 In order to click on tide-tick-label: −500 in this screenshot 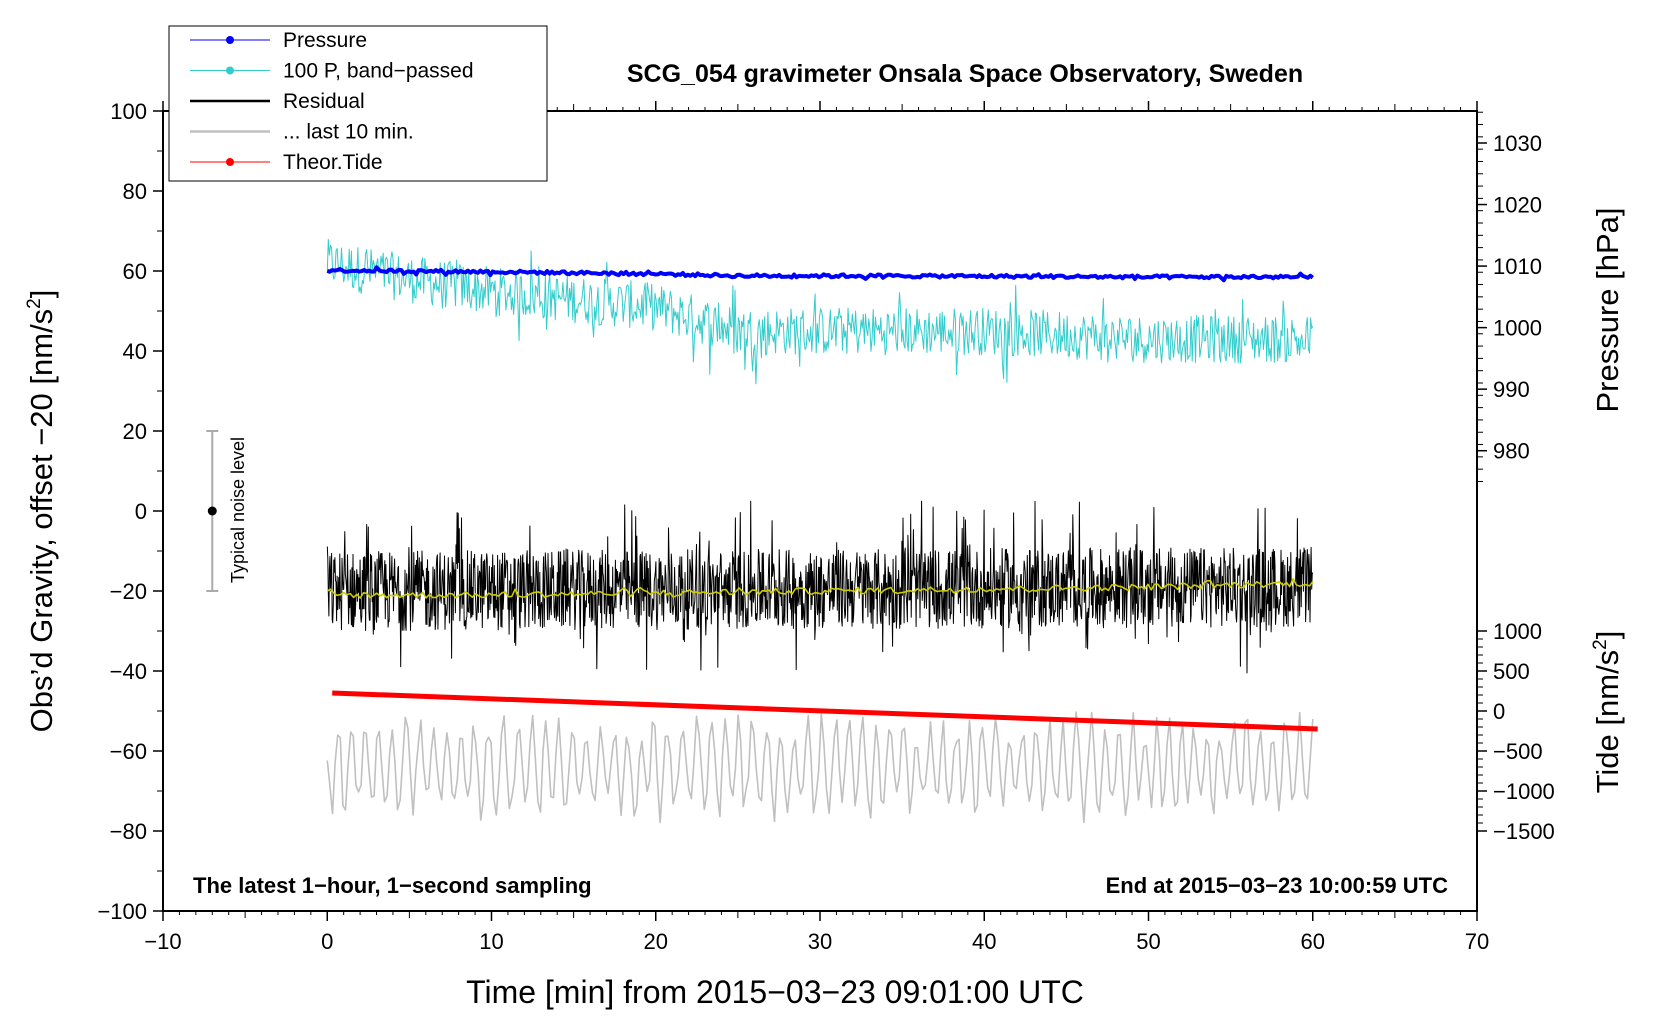, I will do `click(1518, 751)`.